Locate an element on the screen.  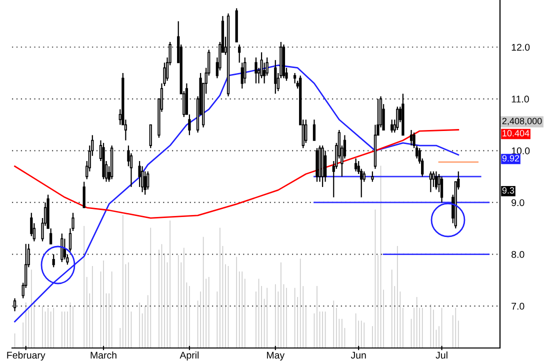
text: 9.3 is located at coordinates (508, 190).